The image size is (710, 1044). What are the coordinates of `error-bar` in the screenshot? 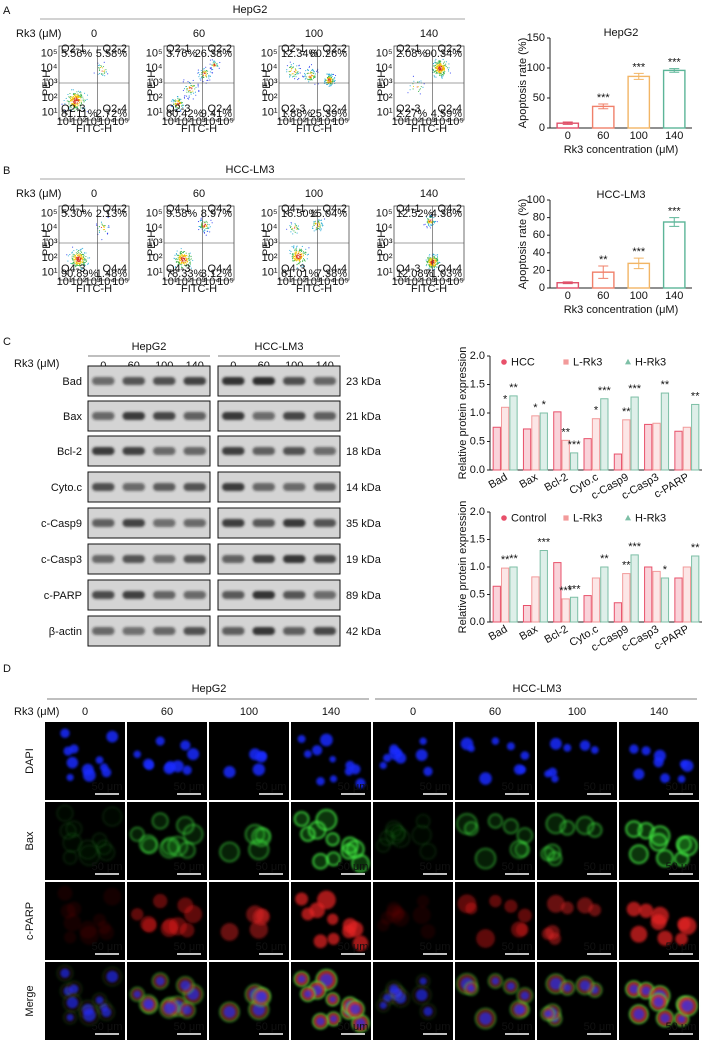 It's located at (603, 272).